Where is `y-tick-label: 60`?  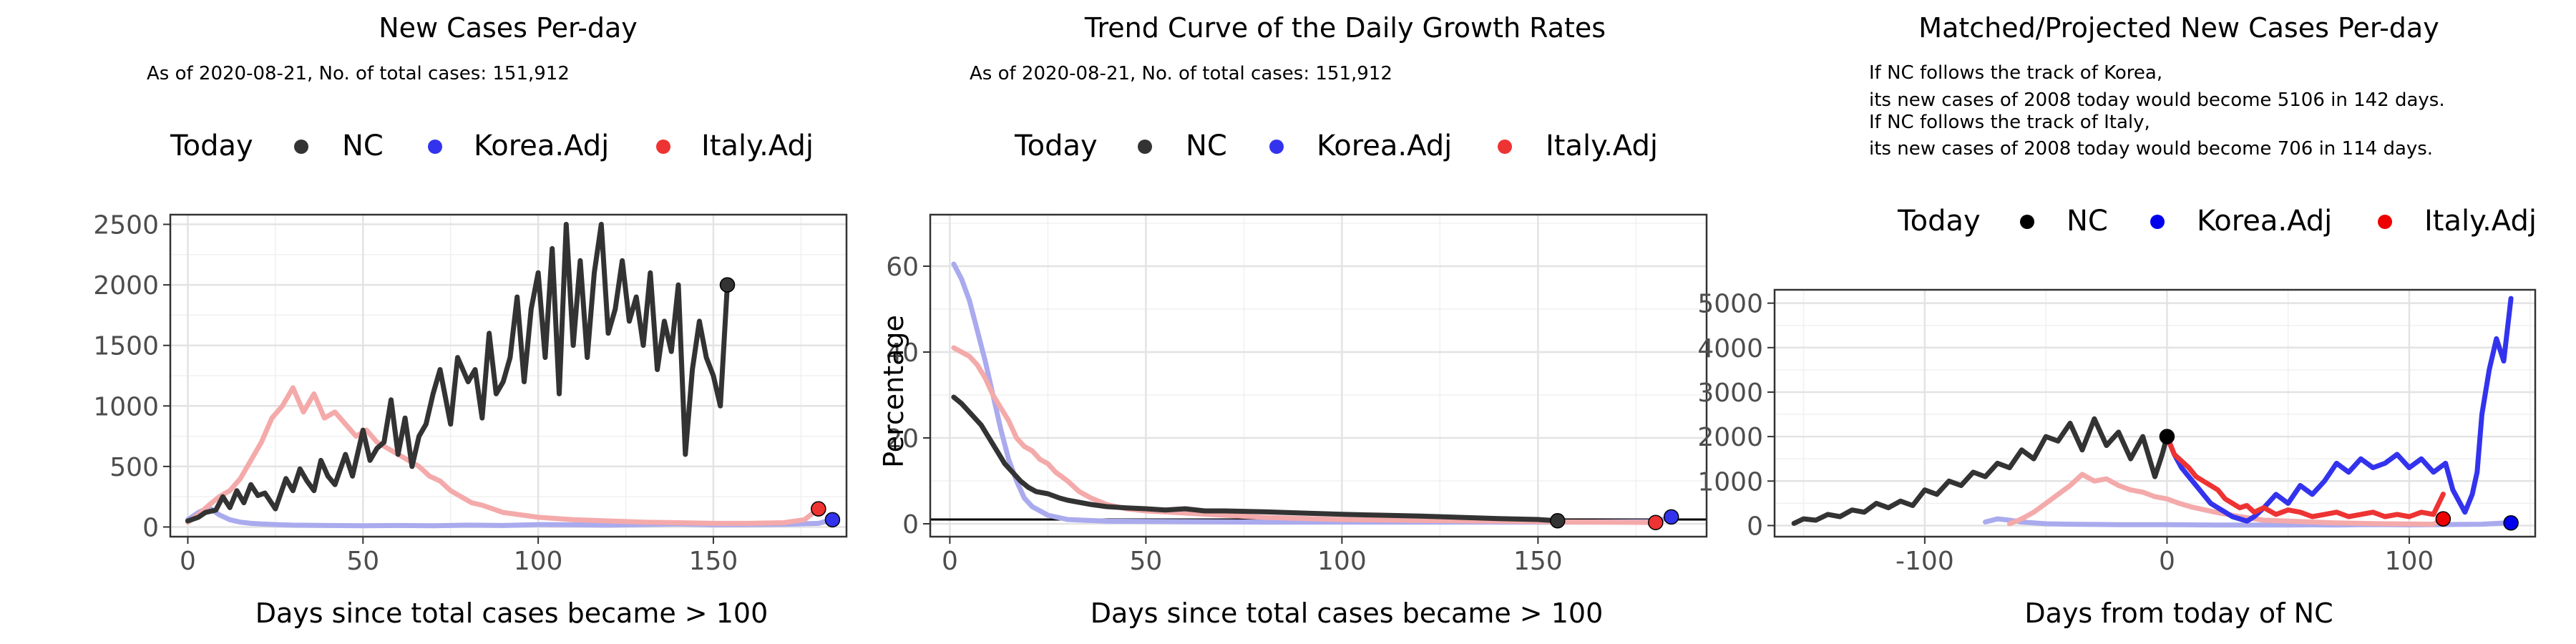
y-tick-label: 60 is located at coordinates (902, 267).